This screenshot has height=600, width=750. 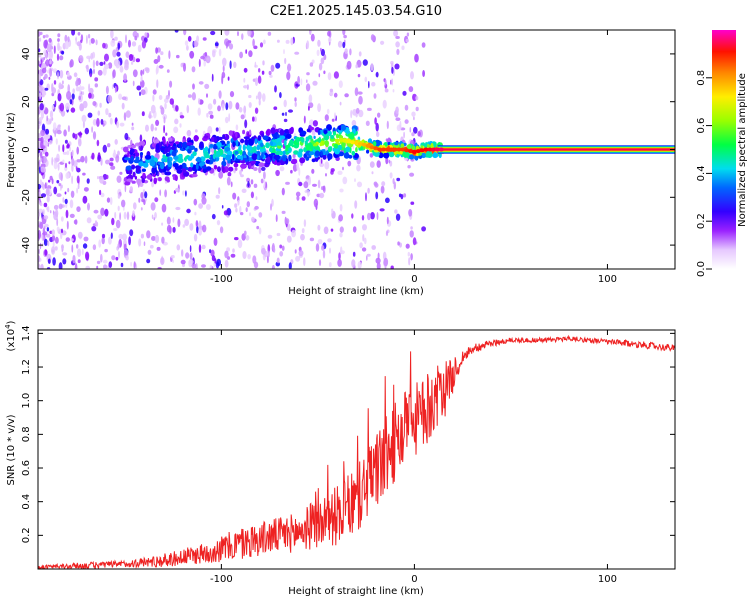 What do you see at coordinates (26, 367) in the screenshot?
I see `snr-y-tick-label: 1.2` at bounding box center [26, 367].